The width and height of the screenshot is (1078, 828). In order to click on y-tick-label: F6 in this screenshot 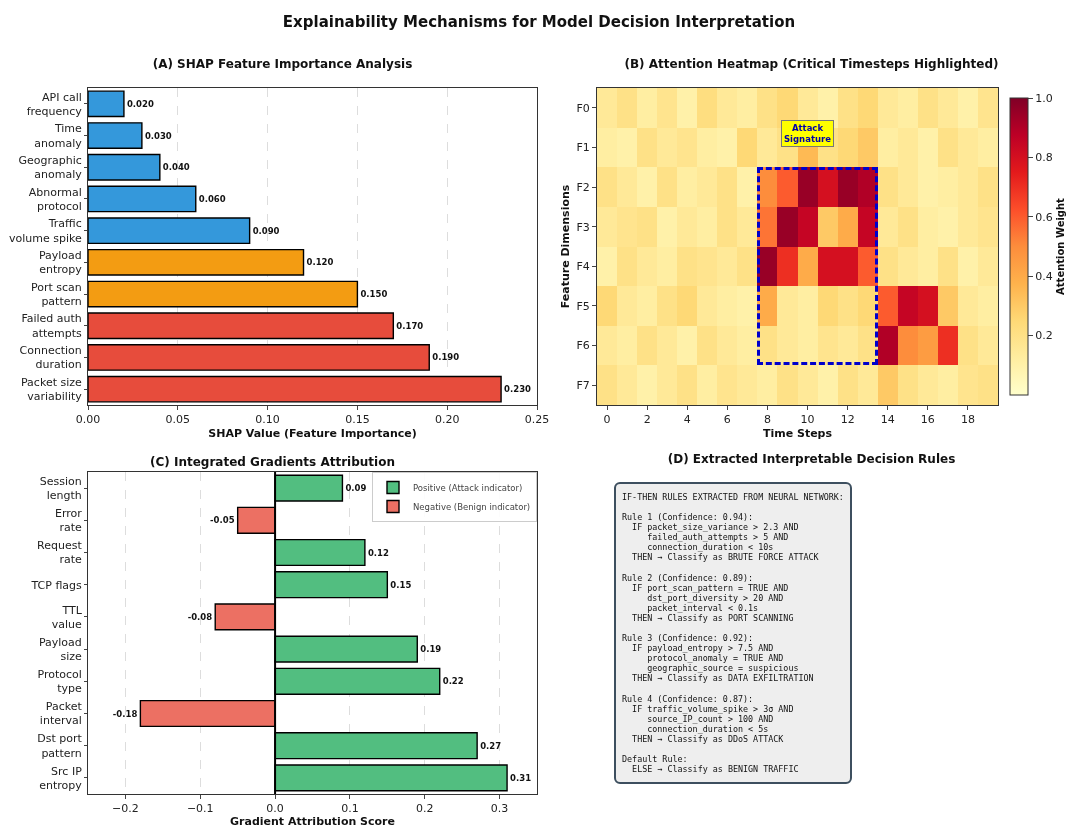, I will do `click(583, 346)`.